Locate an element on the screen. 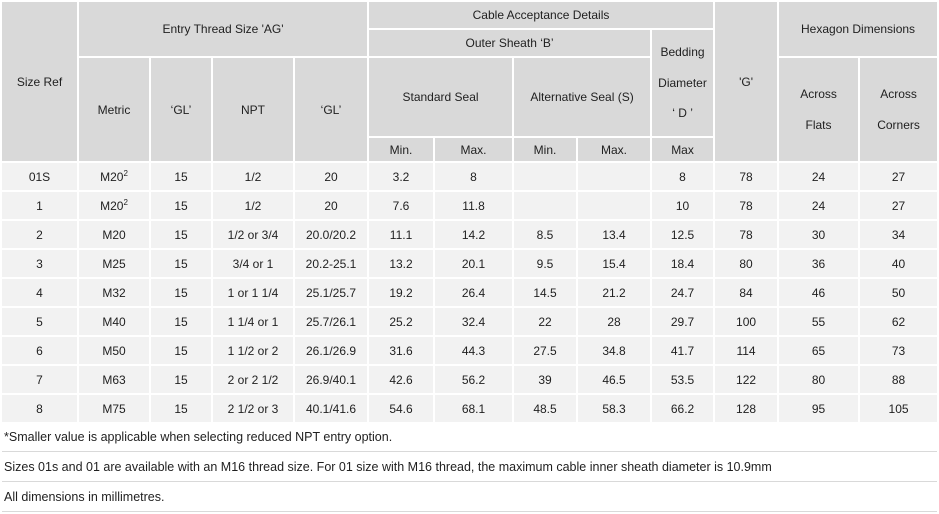 The image size is (939, 514). cell-bedding-max: 29.7 is located at coordinates (683, 321).